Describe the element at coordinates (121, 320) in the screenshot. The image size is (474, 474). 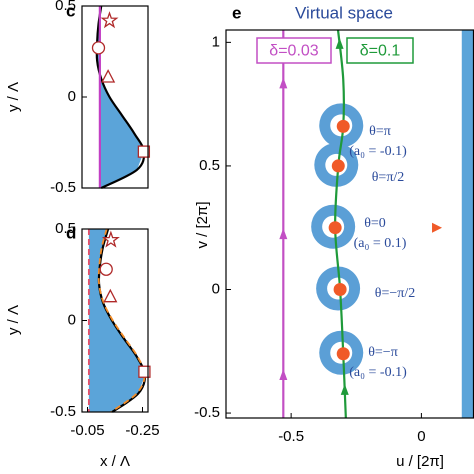
I see `curve` at that location.